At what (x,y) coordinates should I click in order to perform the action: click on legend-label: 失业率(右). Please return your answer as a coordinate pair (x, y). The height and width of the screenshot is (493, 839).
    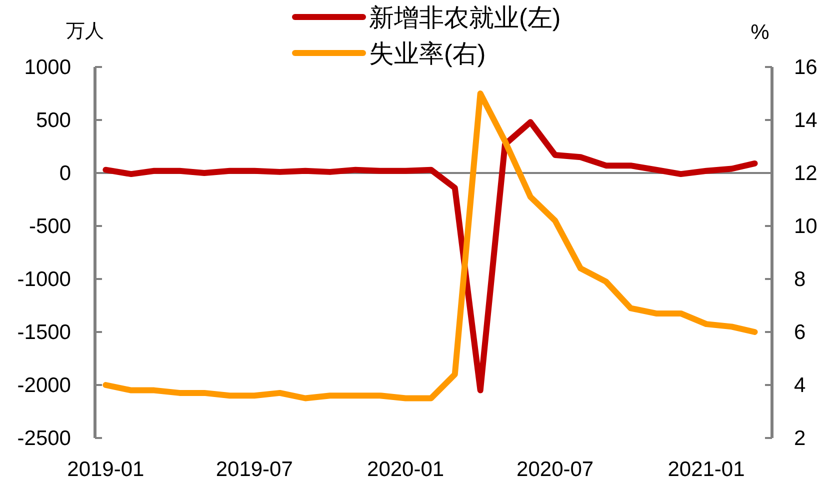
    Looking at the image, I should click on (427, 54).